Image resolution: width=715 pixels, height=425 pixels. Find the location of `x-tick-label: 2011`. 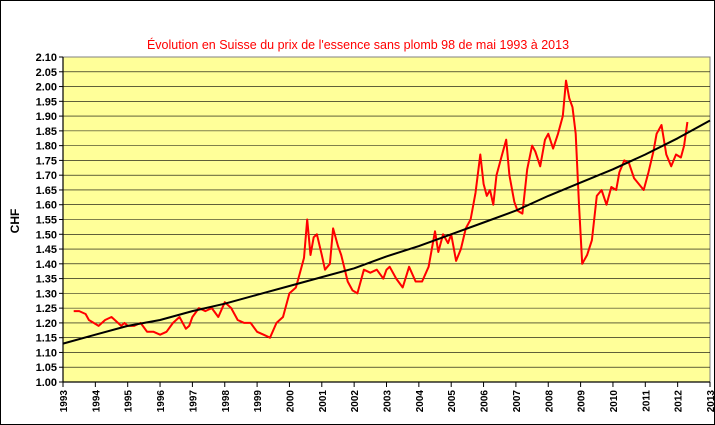

x-tick-label: 2011 is located at coordinates (646, 401).